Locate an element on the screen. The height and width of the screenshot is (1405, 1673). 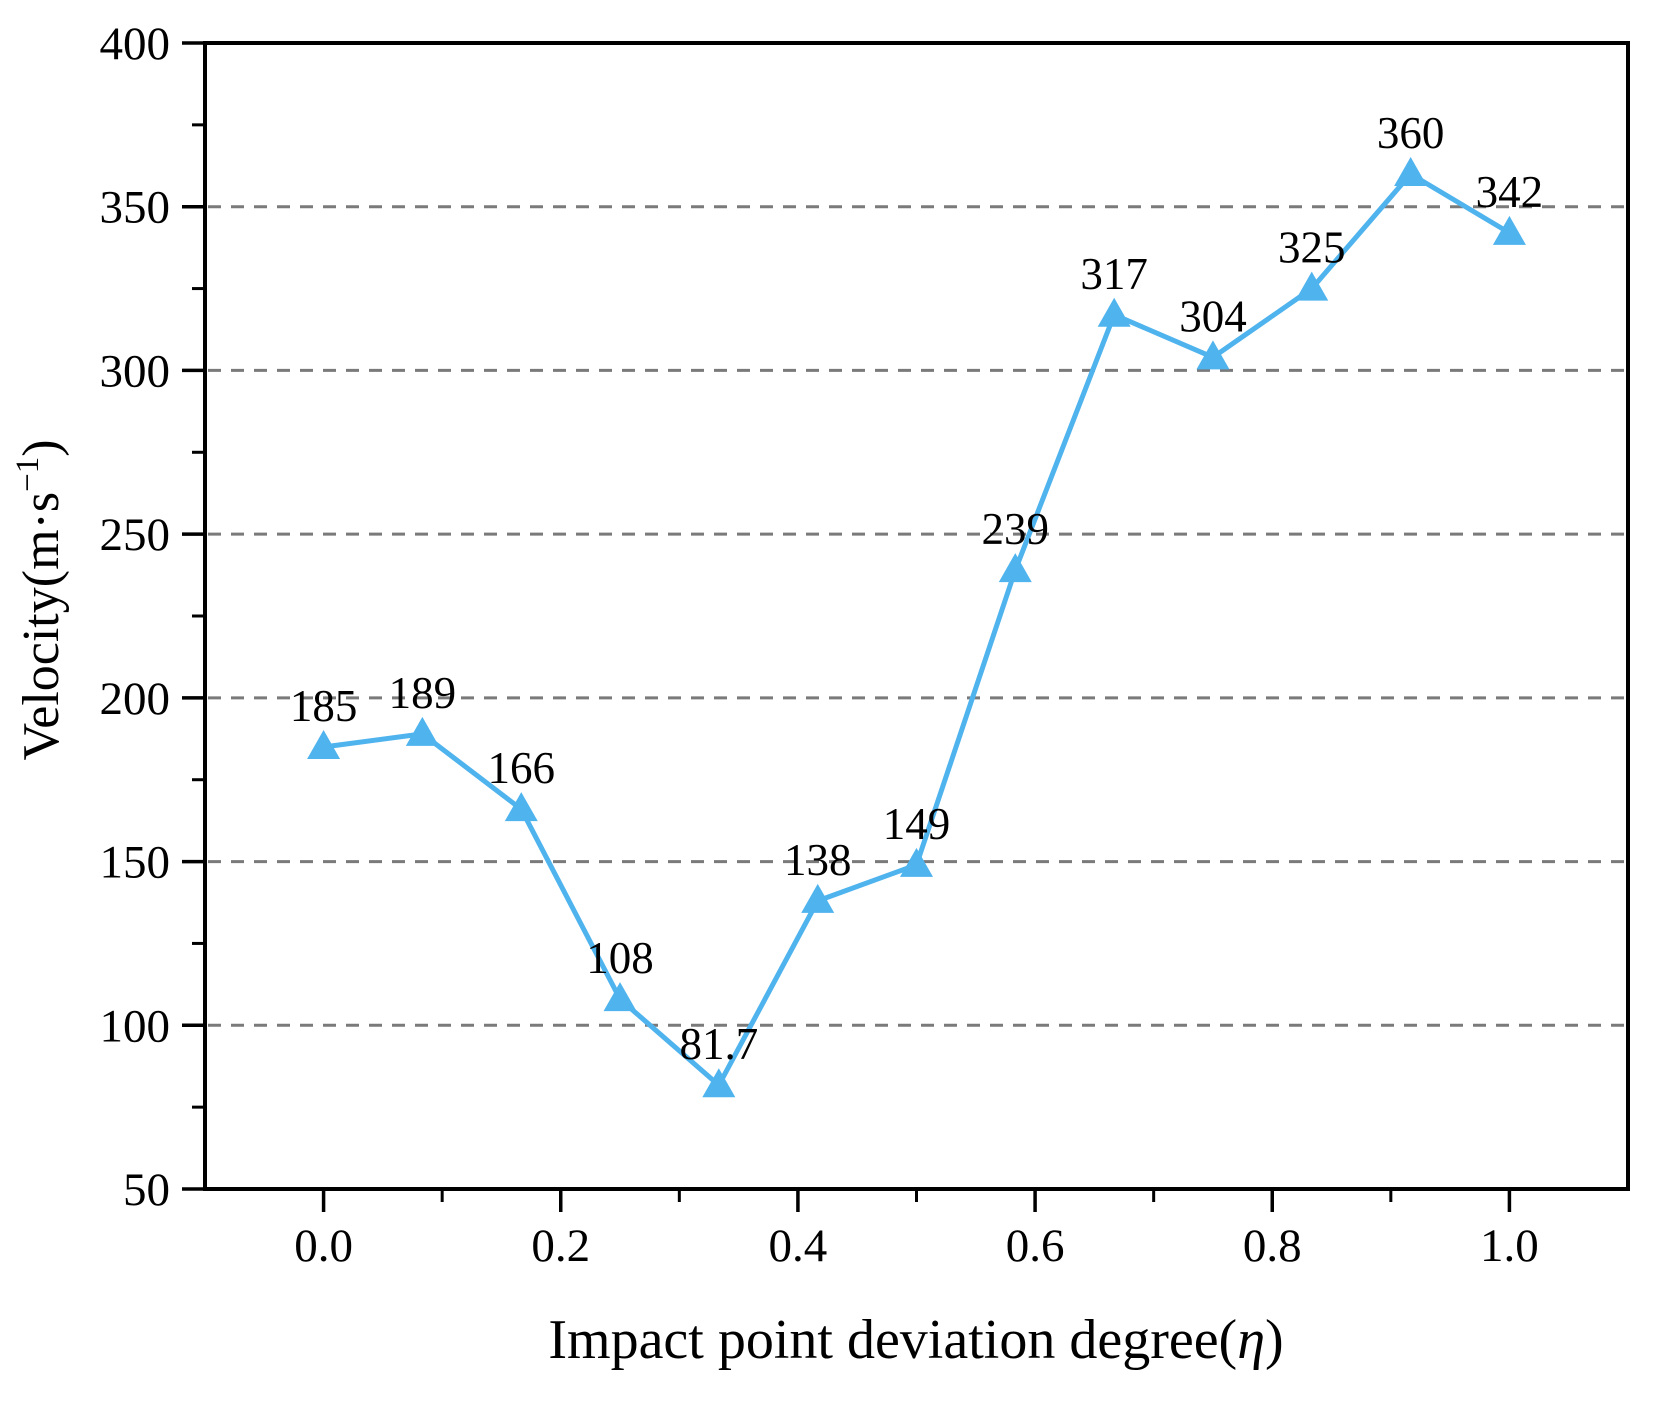
data-point-label-360: 360 is located at coordinates (1411, 133).